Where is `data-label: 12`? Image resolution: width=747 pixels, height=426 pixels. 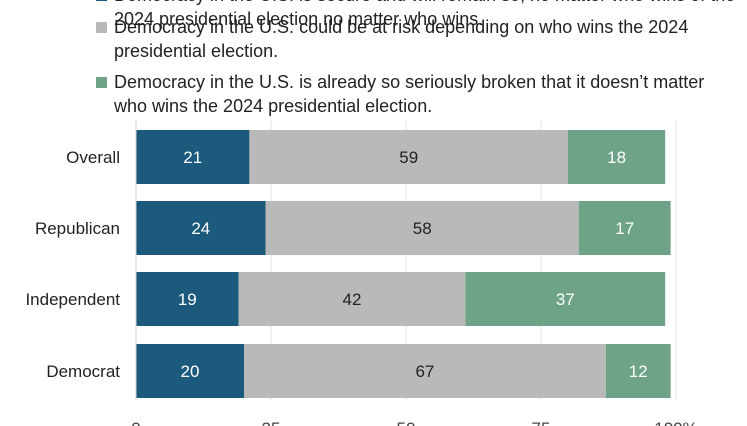
data-label: 12 is located at coordinates (638, 371).